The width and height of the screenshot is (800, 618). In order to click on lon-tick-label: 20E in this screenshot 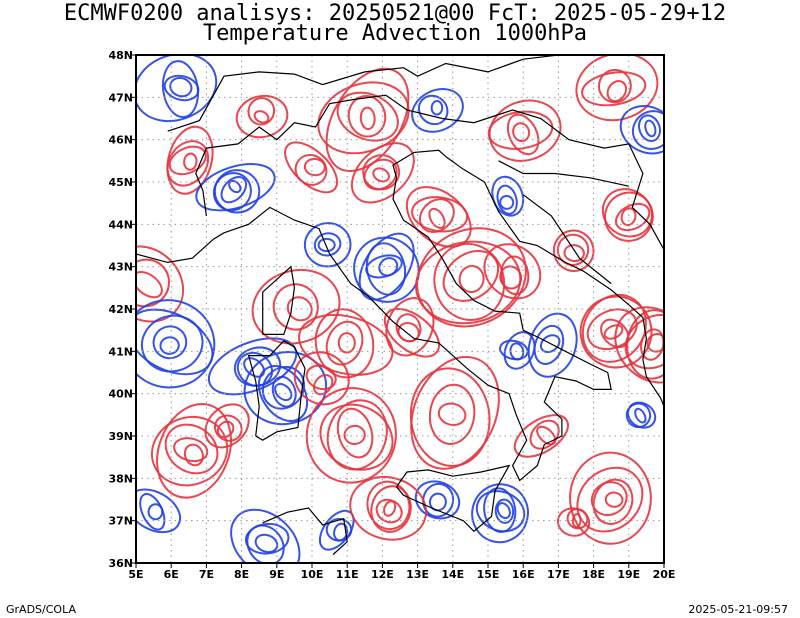, I will do `click(664, 574)`.